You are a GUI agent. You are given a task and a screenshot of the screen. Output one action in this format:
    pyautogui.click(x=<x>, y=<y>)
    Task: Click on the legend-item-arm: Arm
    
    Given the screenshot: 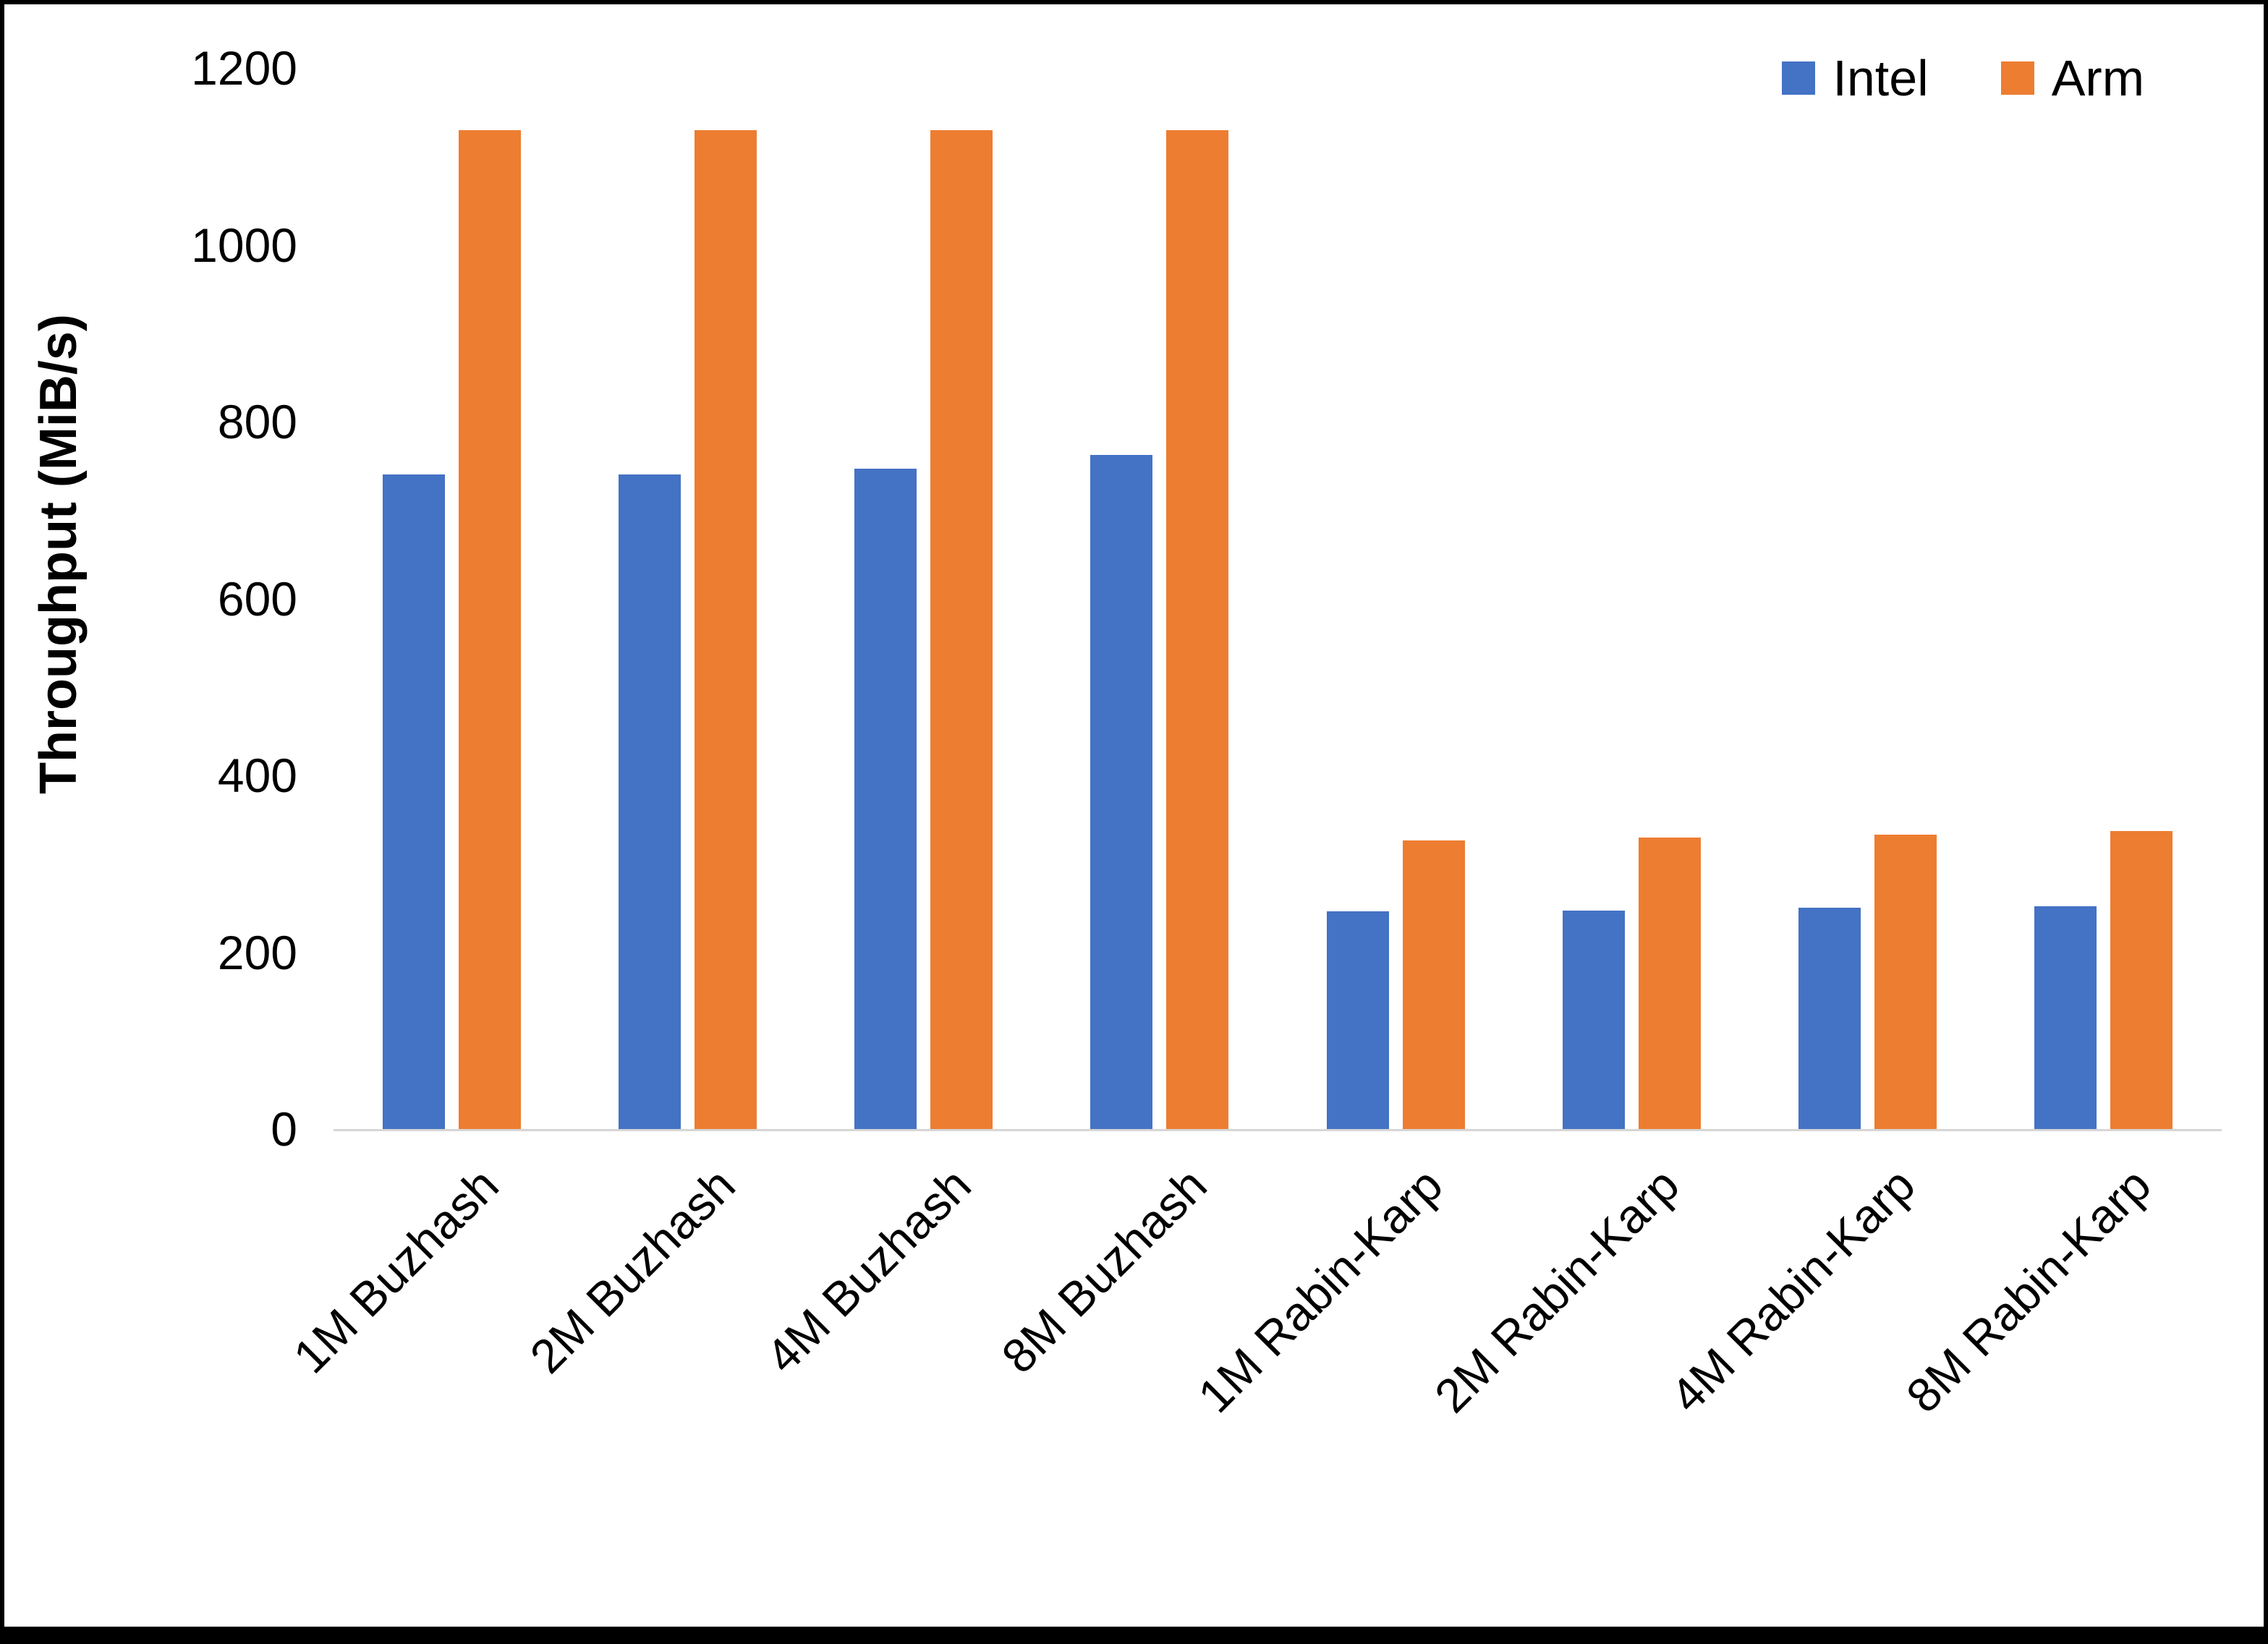 What is the action you would take?
    pyautogui.click(x=2072, y=78)
    